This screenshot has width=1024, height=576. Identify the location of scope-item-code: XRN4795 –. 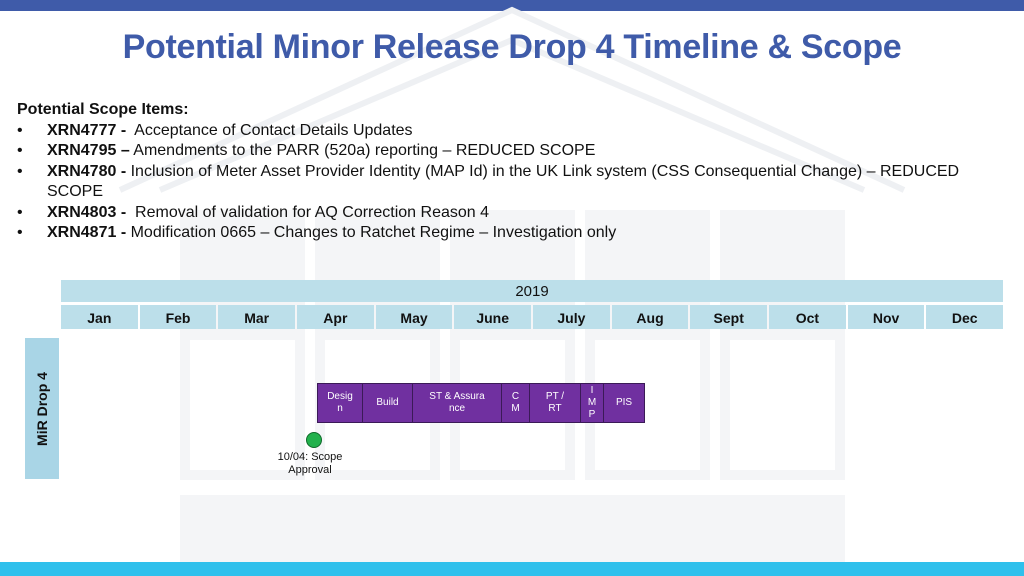
(88, 150).